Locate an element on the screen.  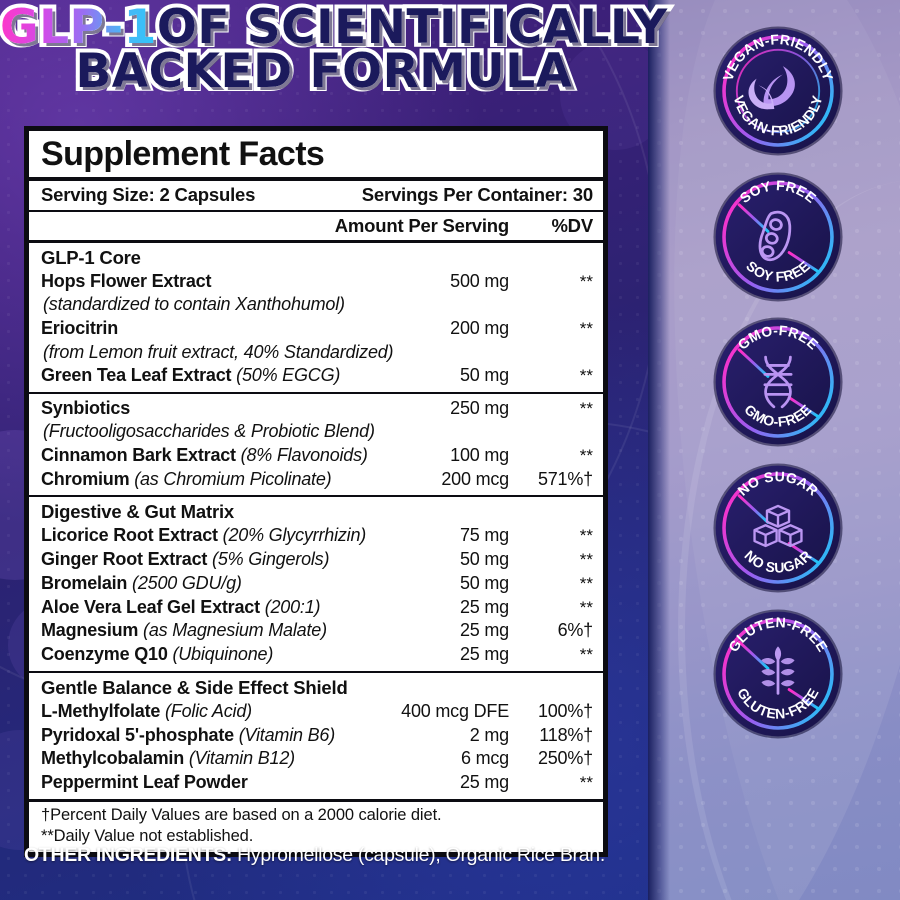
headline-line-2-wrap: BACKED FORMULA BACKED FORMULA is located at coordinates (323, 72).